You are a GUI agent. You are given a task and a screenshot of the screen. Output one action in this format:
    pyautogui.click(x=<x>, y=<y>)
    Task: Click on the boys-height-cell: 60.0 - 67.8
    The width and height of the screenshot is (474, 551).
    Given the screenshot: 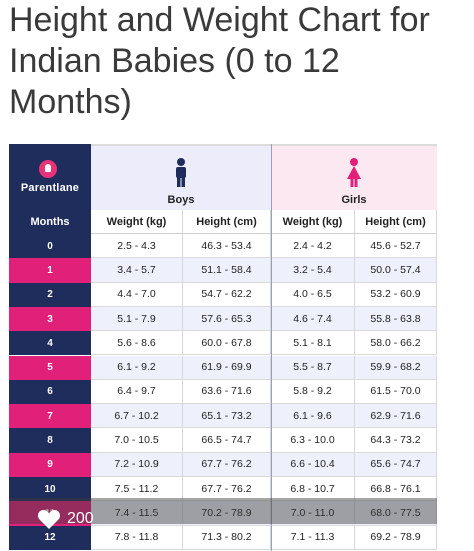 What is the action you would take?
    pyautogui.click(x=227, y=343)
    